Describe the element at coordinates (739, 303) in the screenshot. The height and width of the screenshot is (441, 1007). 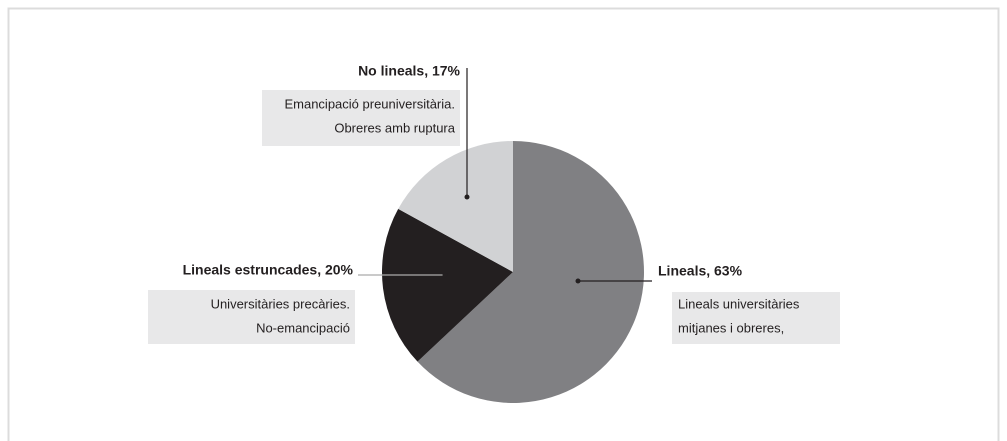
I see `description-line: Lineals universitàries` at that location.